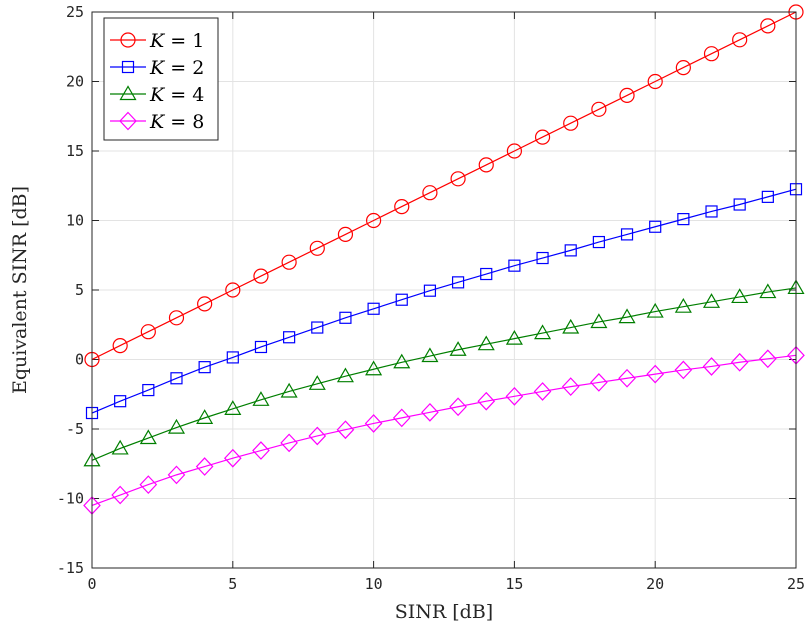  What do you see at coordinates (176, 68) in the screenshot?
I see `legend-label: K = 2` at bounding box center [176, 68].